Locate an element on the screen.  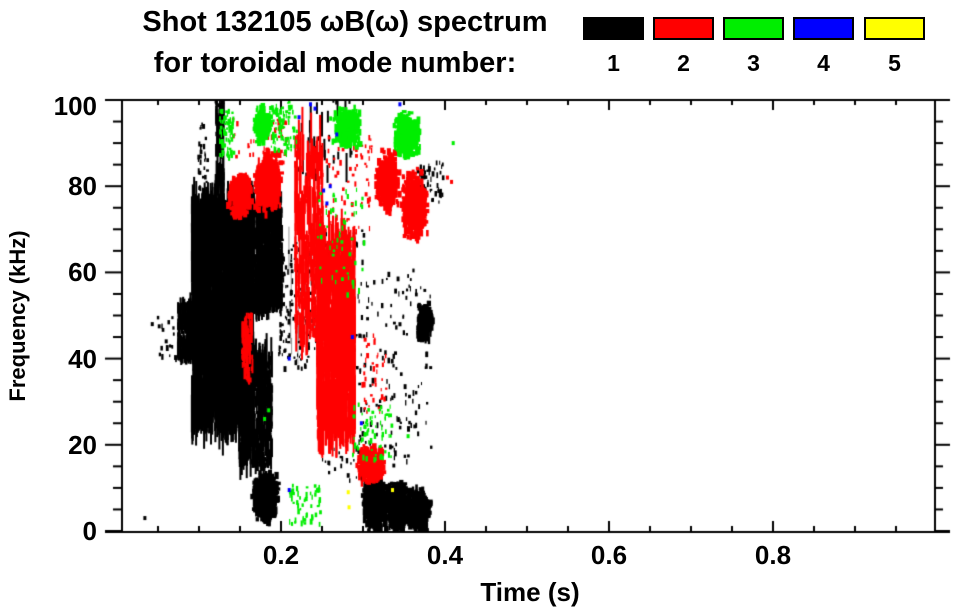
legend-label-mode2: 2 is located at coordinates (683, 63).